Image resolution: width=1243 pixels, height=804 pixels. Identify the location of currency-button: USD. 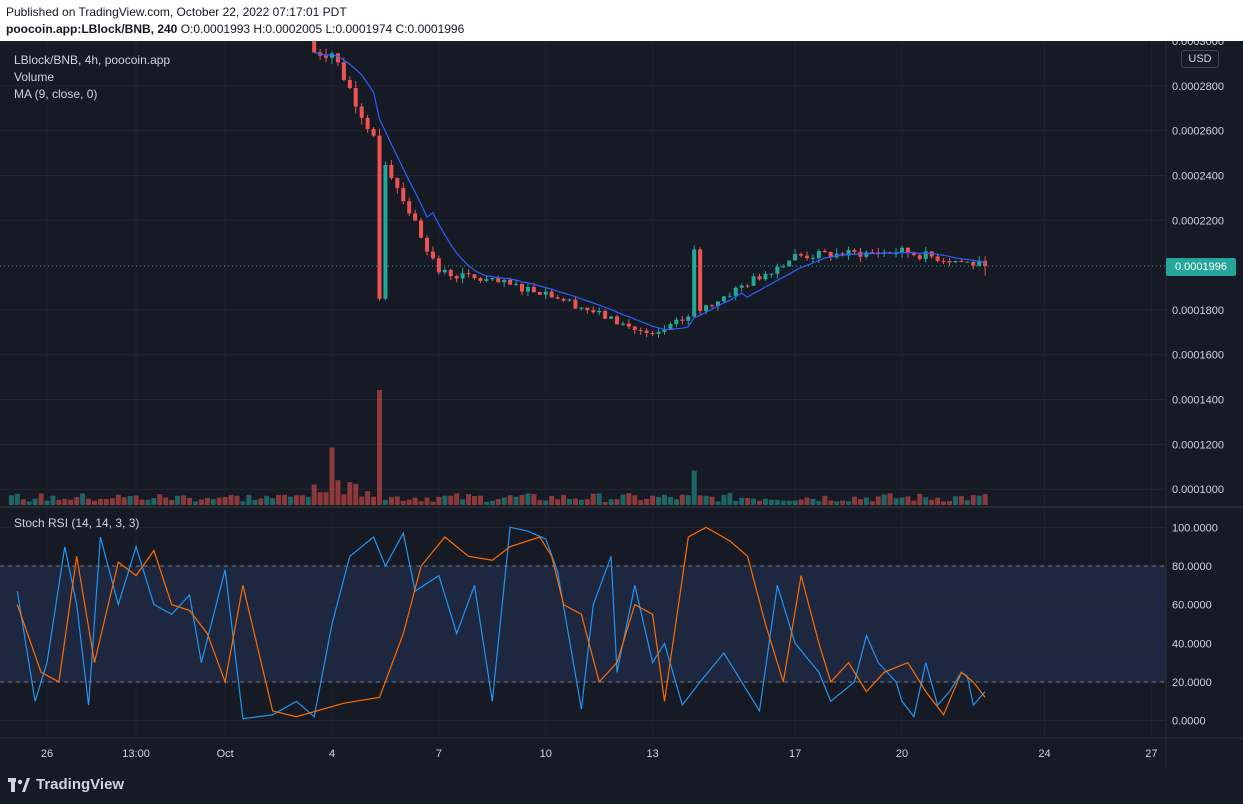
(1200, 59).